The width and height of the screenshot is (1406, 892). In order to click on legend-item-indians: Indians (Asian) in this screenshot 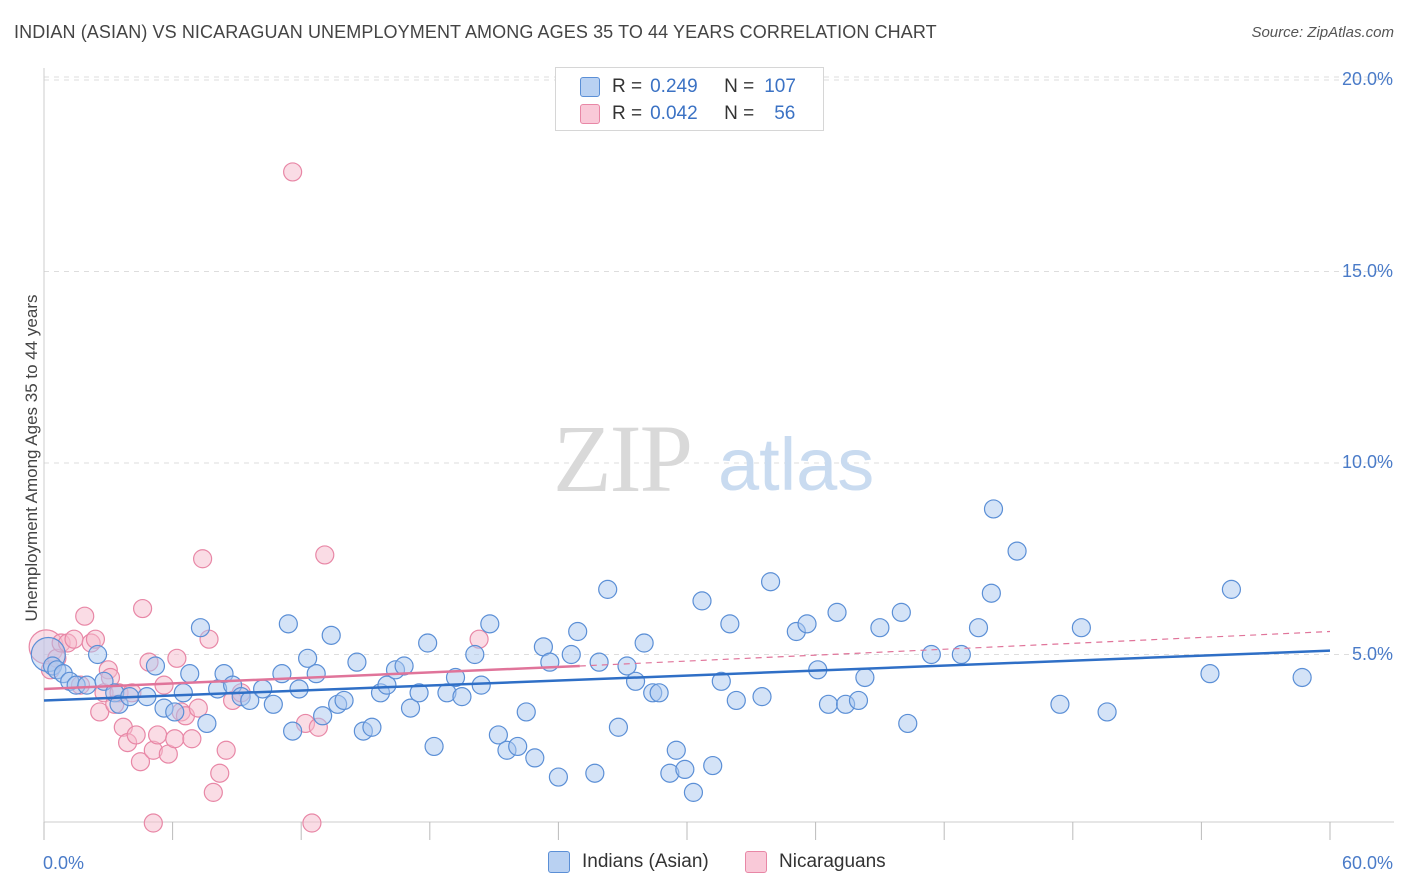, I will do `click(628, 862)`.